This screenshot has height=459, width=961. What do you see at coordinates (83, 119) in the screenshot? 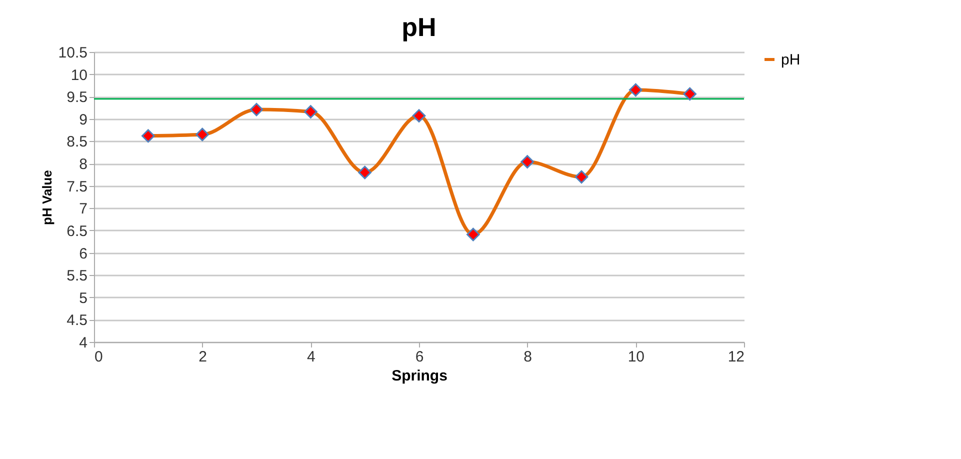
I see `y-tick-label: 9` at bounding box center [83, 119].